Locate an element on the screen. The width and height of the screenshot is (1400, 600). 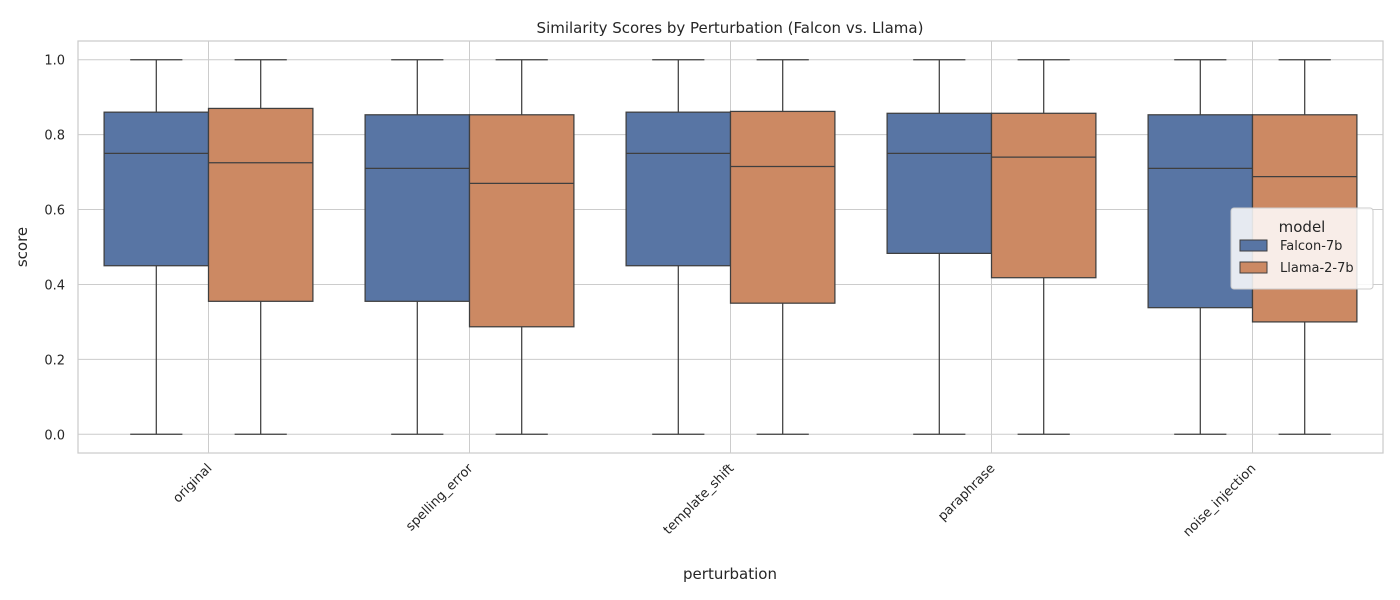
y-axis-label: score is located at coordinates (22, 247).